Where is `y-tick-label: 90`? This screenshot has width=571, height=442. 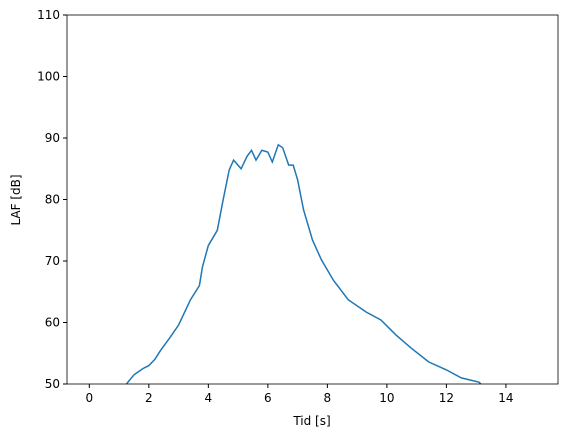 y-tick-label: 90 is located at coordinates (52, 138).